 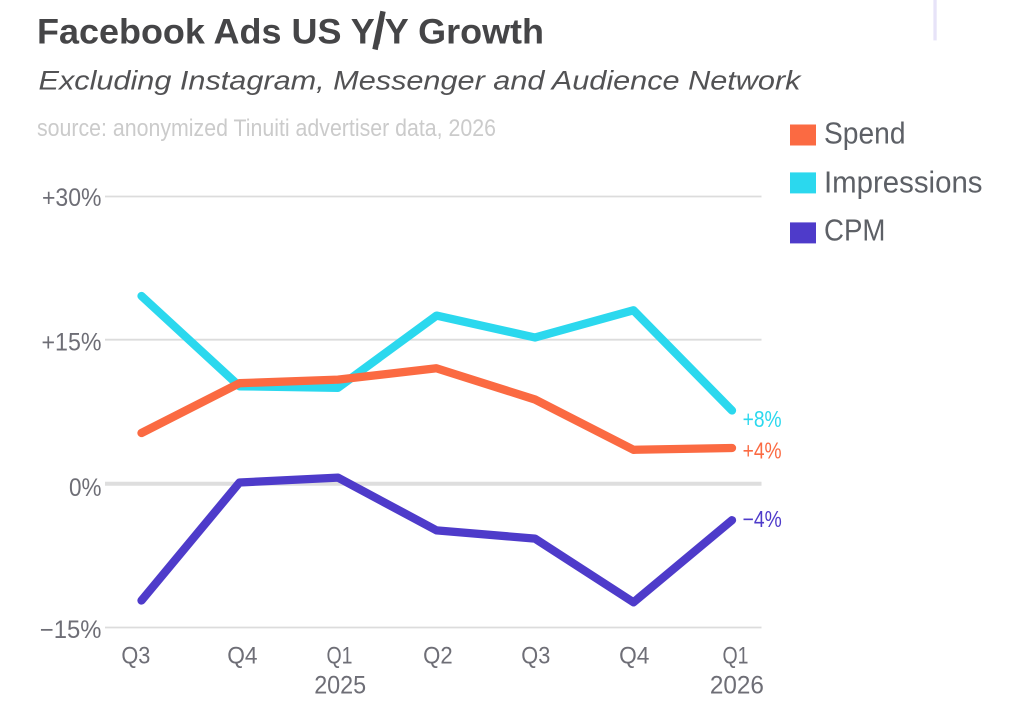 I want to click on svg-text: Facebook Ads US Y/Y Growth, so click(x=290, y=32).